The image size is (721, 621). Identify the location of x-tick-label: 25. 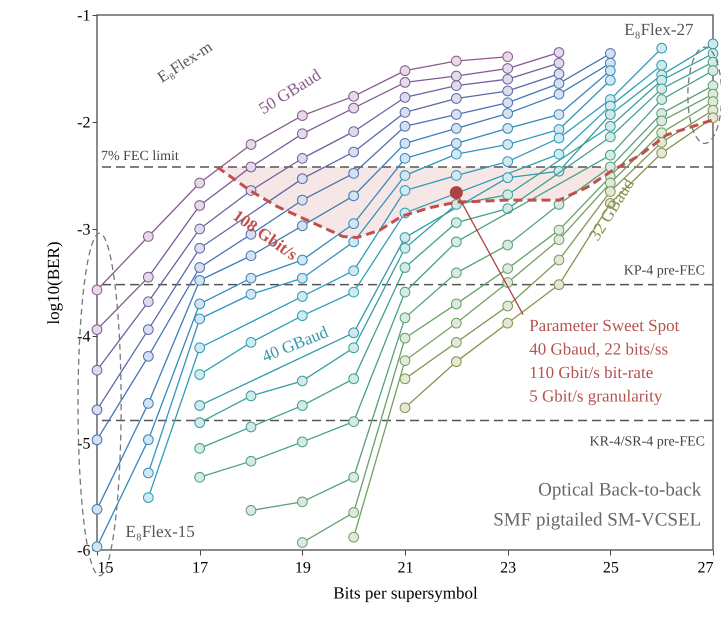
(610, 568).